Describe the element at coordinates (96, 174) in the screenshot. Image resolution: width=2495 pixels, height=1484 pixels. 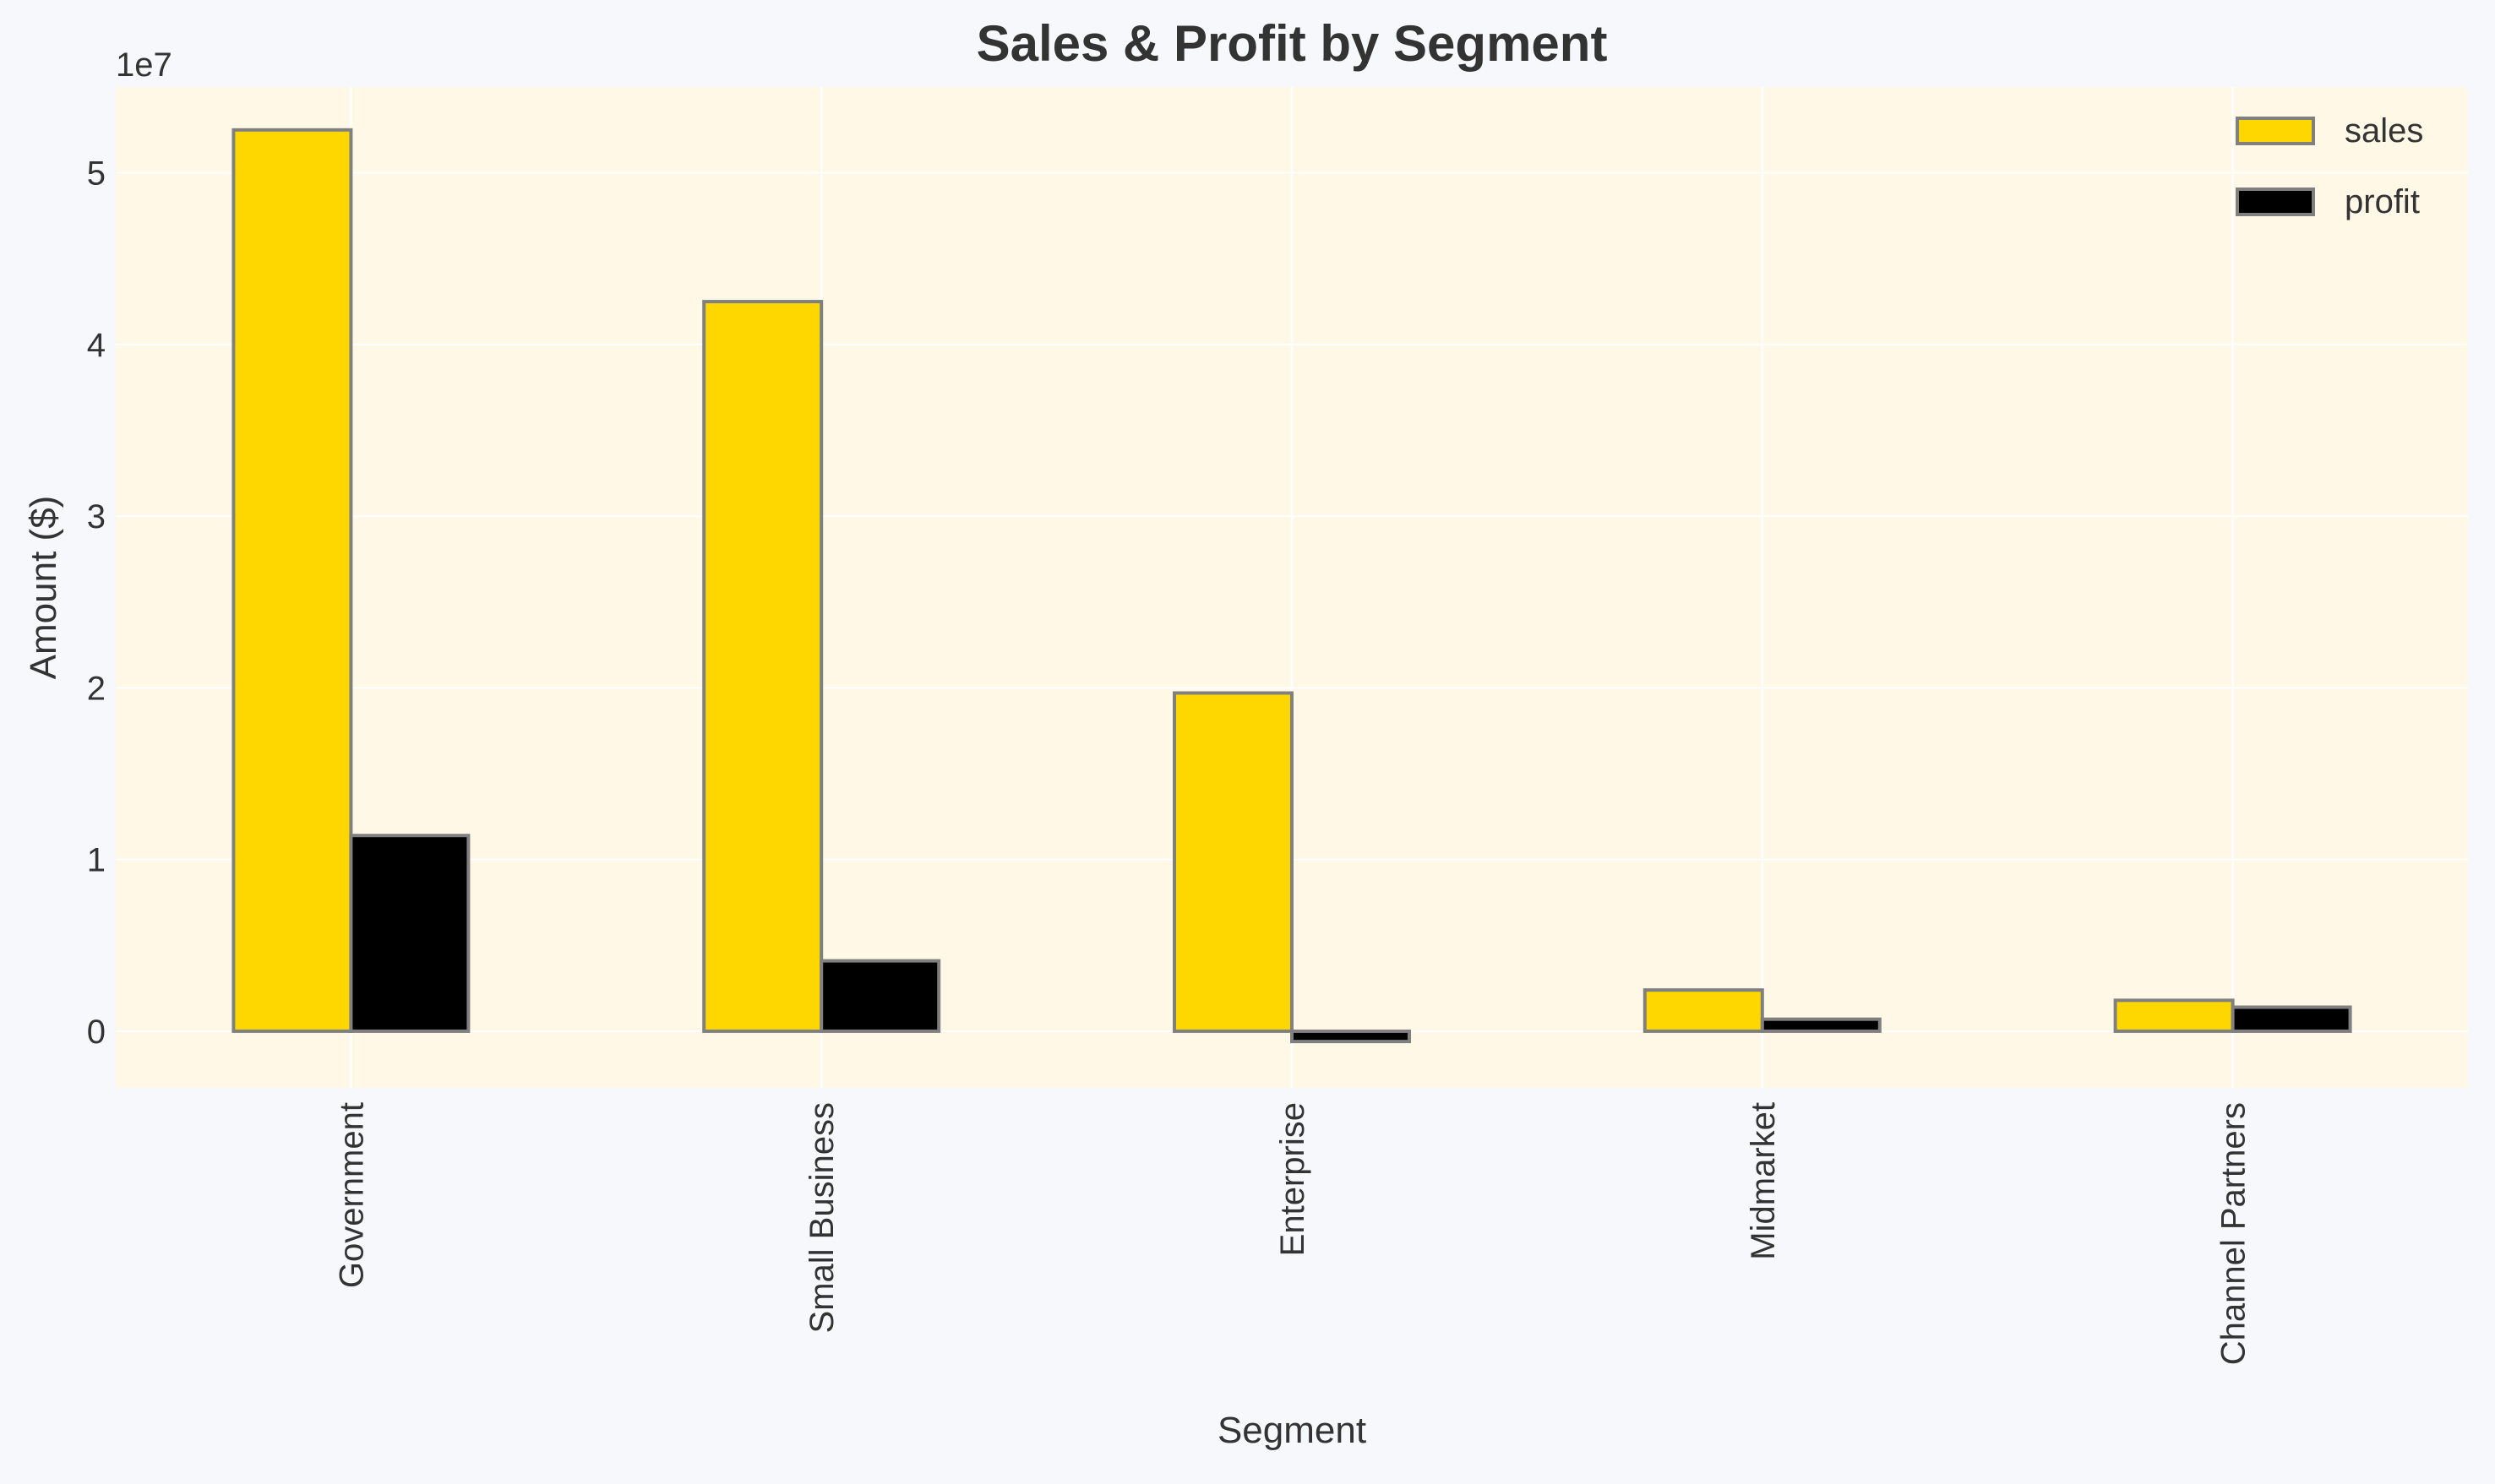
I see `y-tick-label: 5` at that location.